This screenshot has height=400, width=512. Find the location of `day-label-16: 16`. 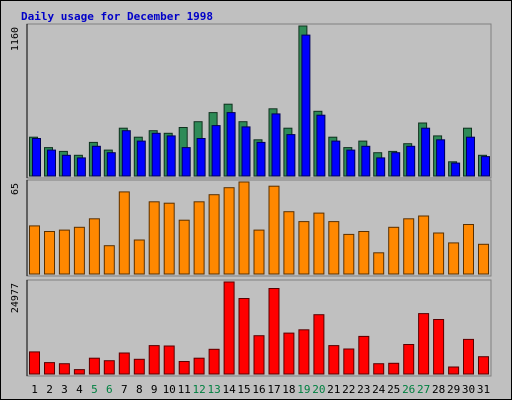

day-label-16: 16 is located at coordinates (258, 389).